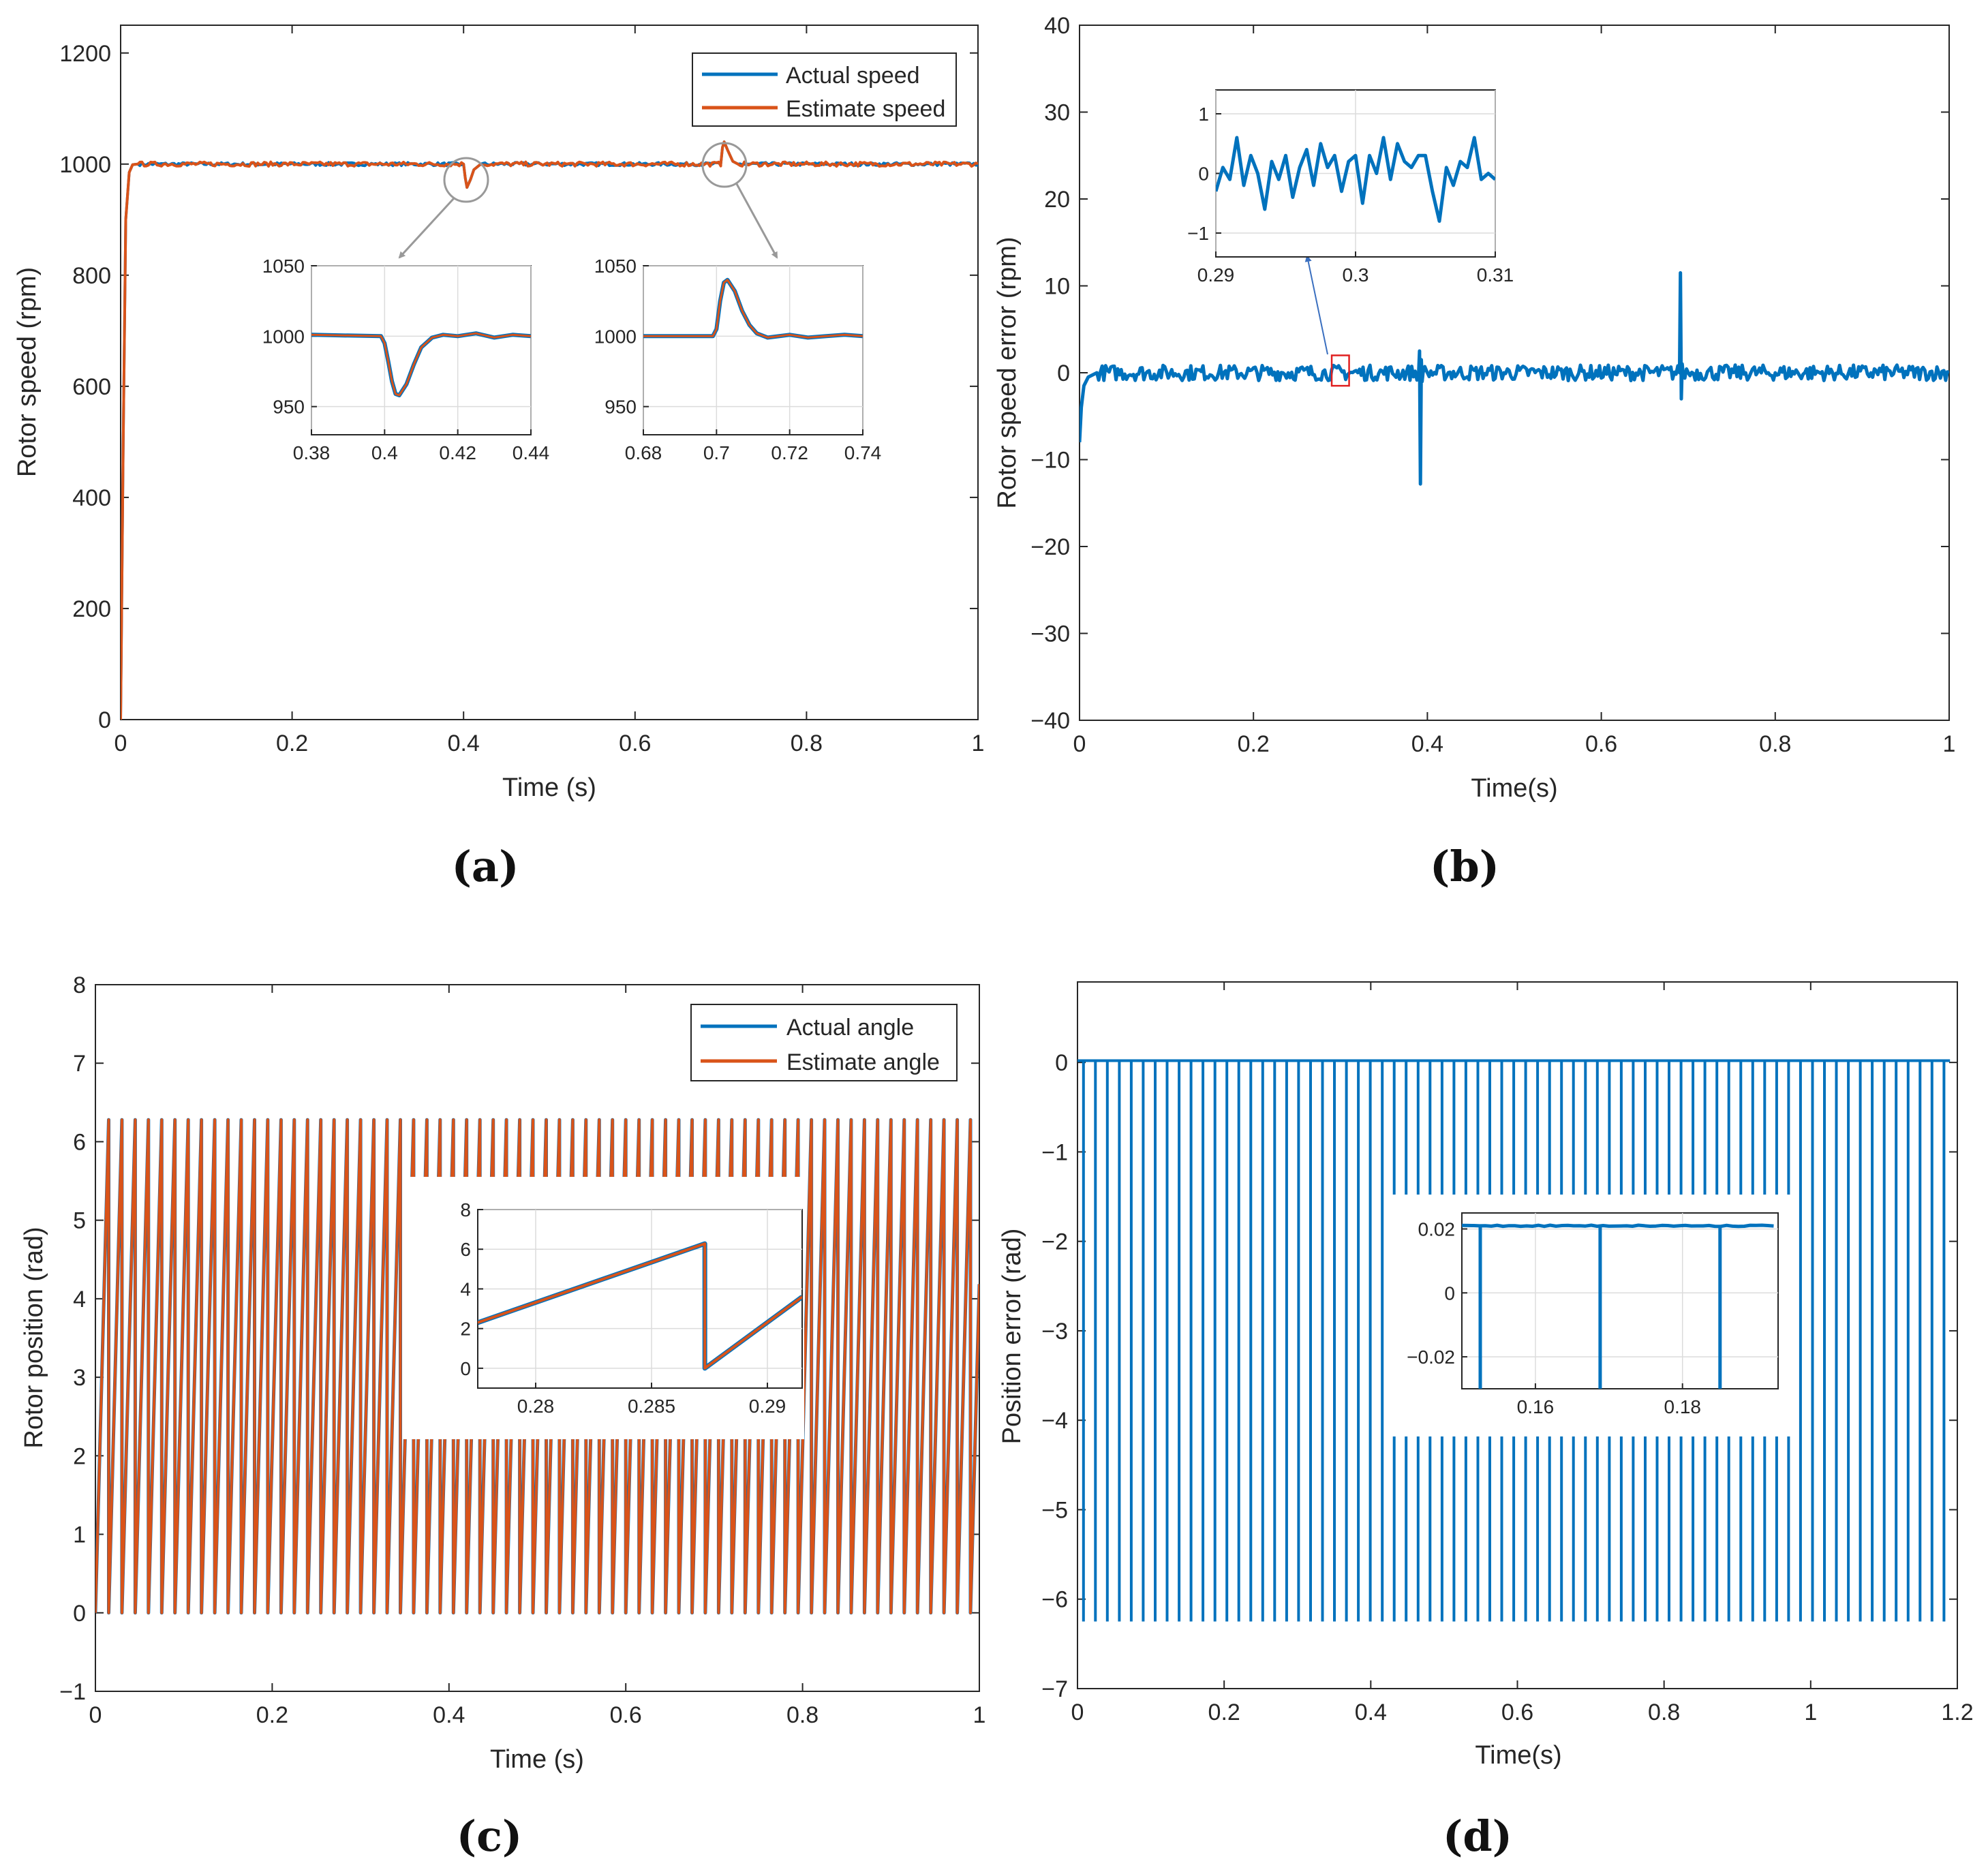  I want to click on inset-y-tick-label: 1050, so click(616, 266).